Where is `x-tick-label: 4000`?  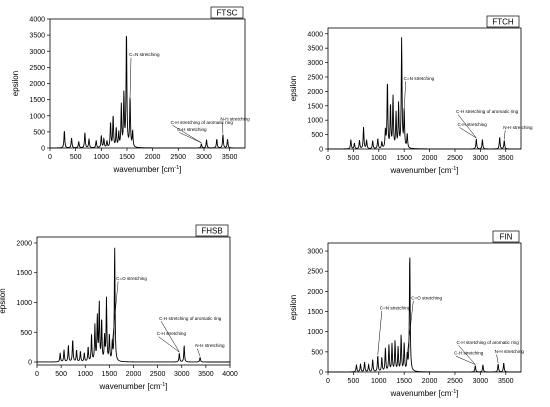 x-tick-label: 4000 is located at coordinates (230, 374).